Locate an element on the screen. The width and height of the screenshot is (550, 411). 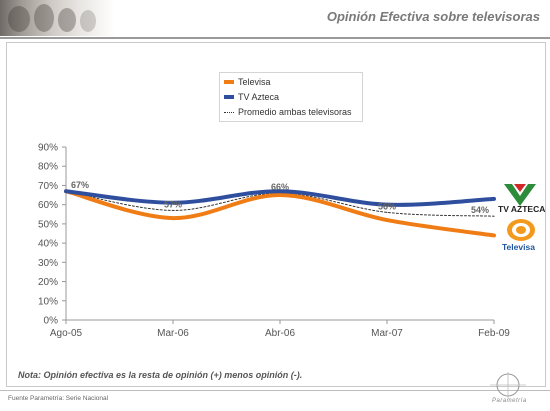
y-tick-label: 60% is located at coordinates (48, 205).